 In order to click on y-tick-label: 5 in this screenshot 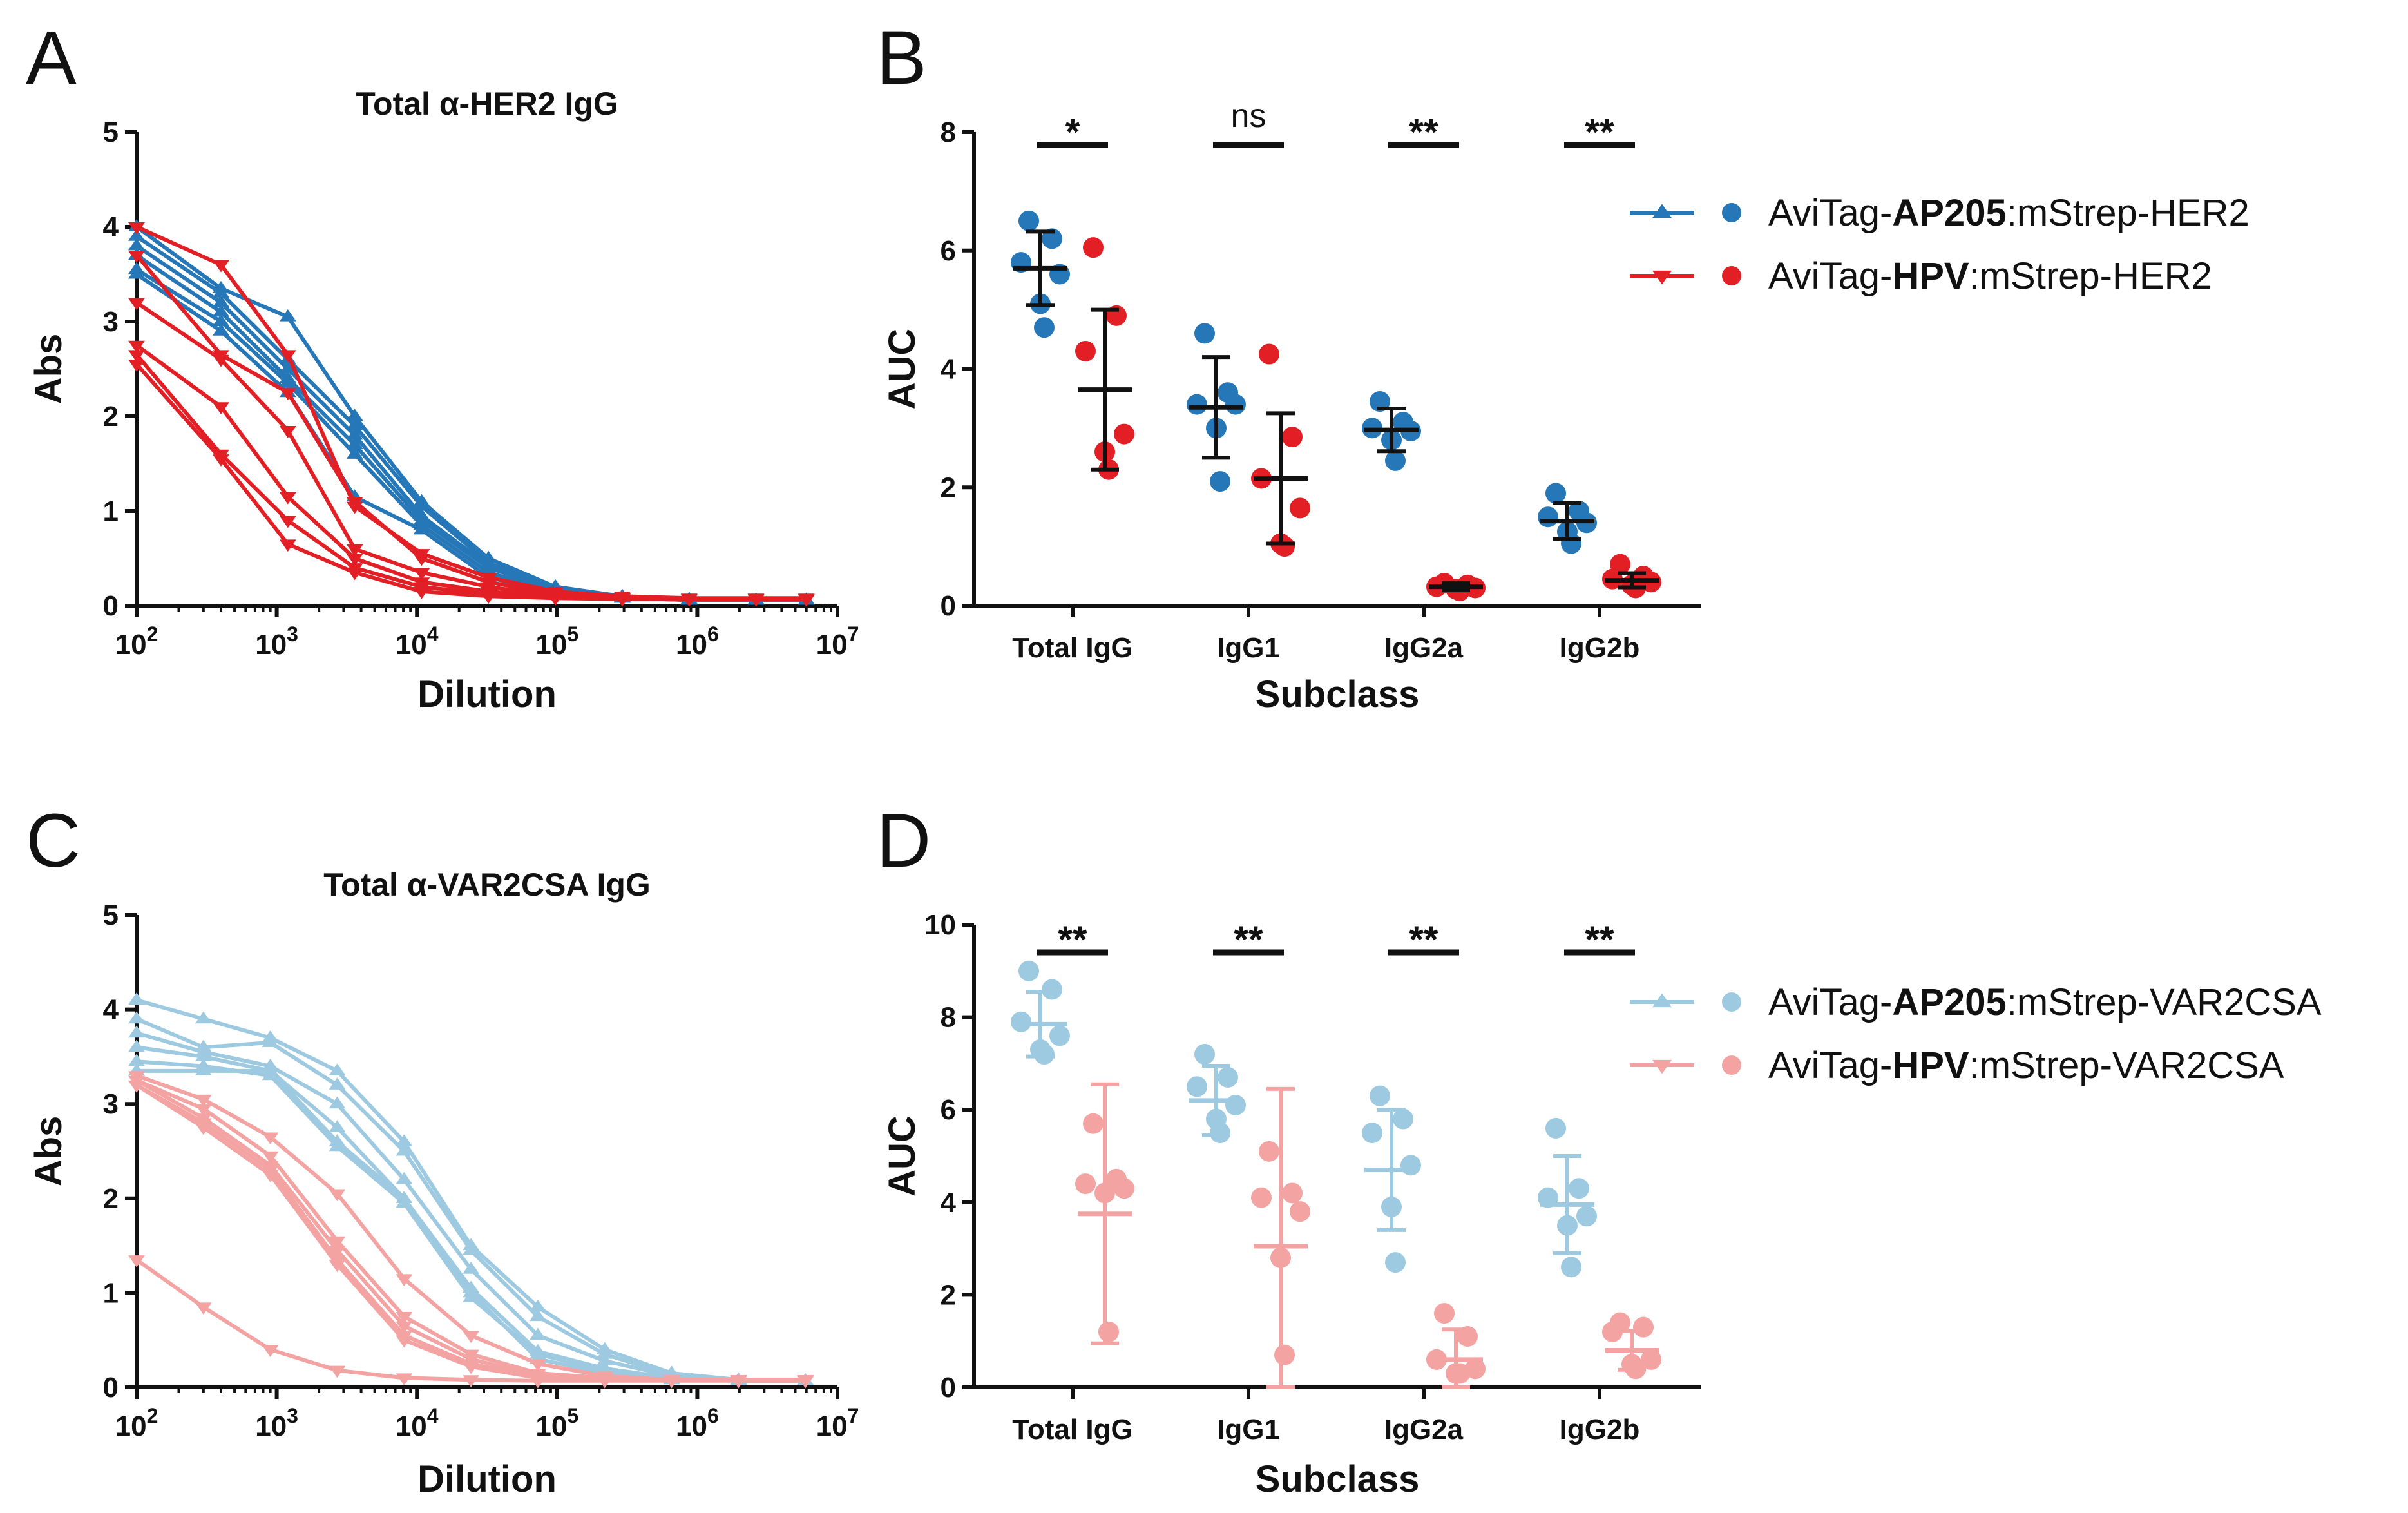, I will do `click(111, 132)`.